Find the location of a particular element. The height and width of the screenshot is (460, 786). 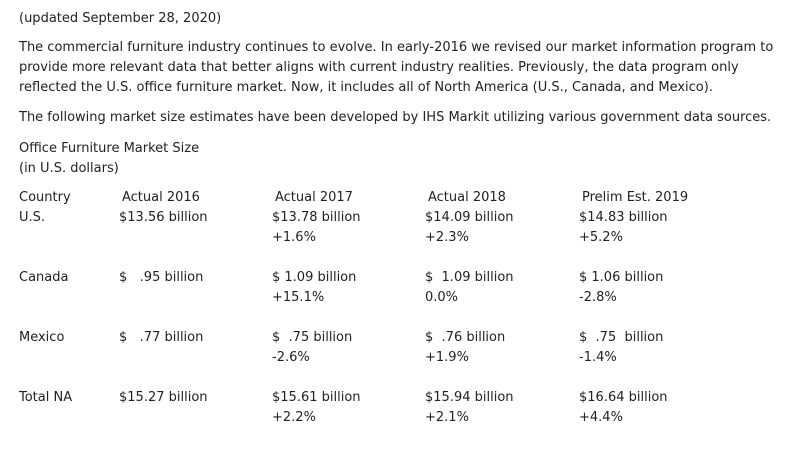

change-2019: -1.4% is located at coordinates (598, 357).